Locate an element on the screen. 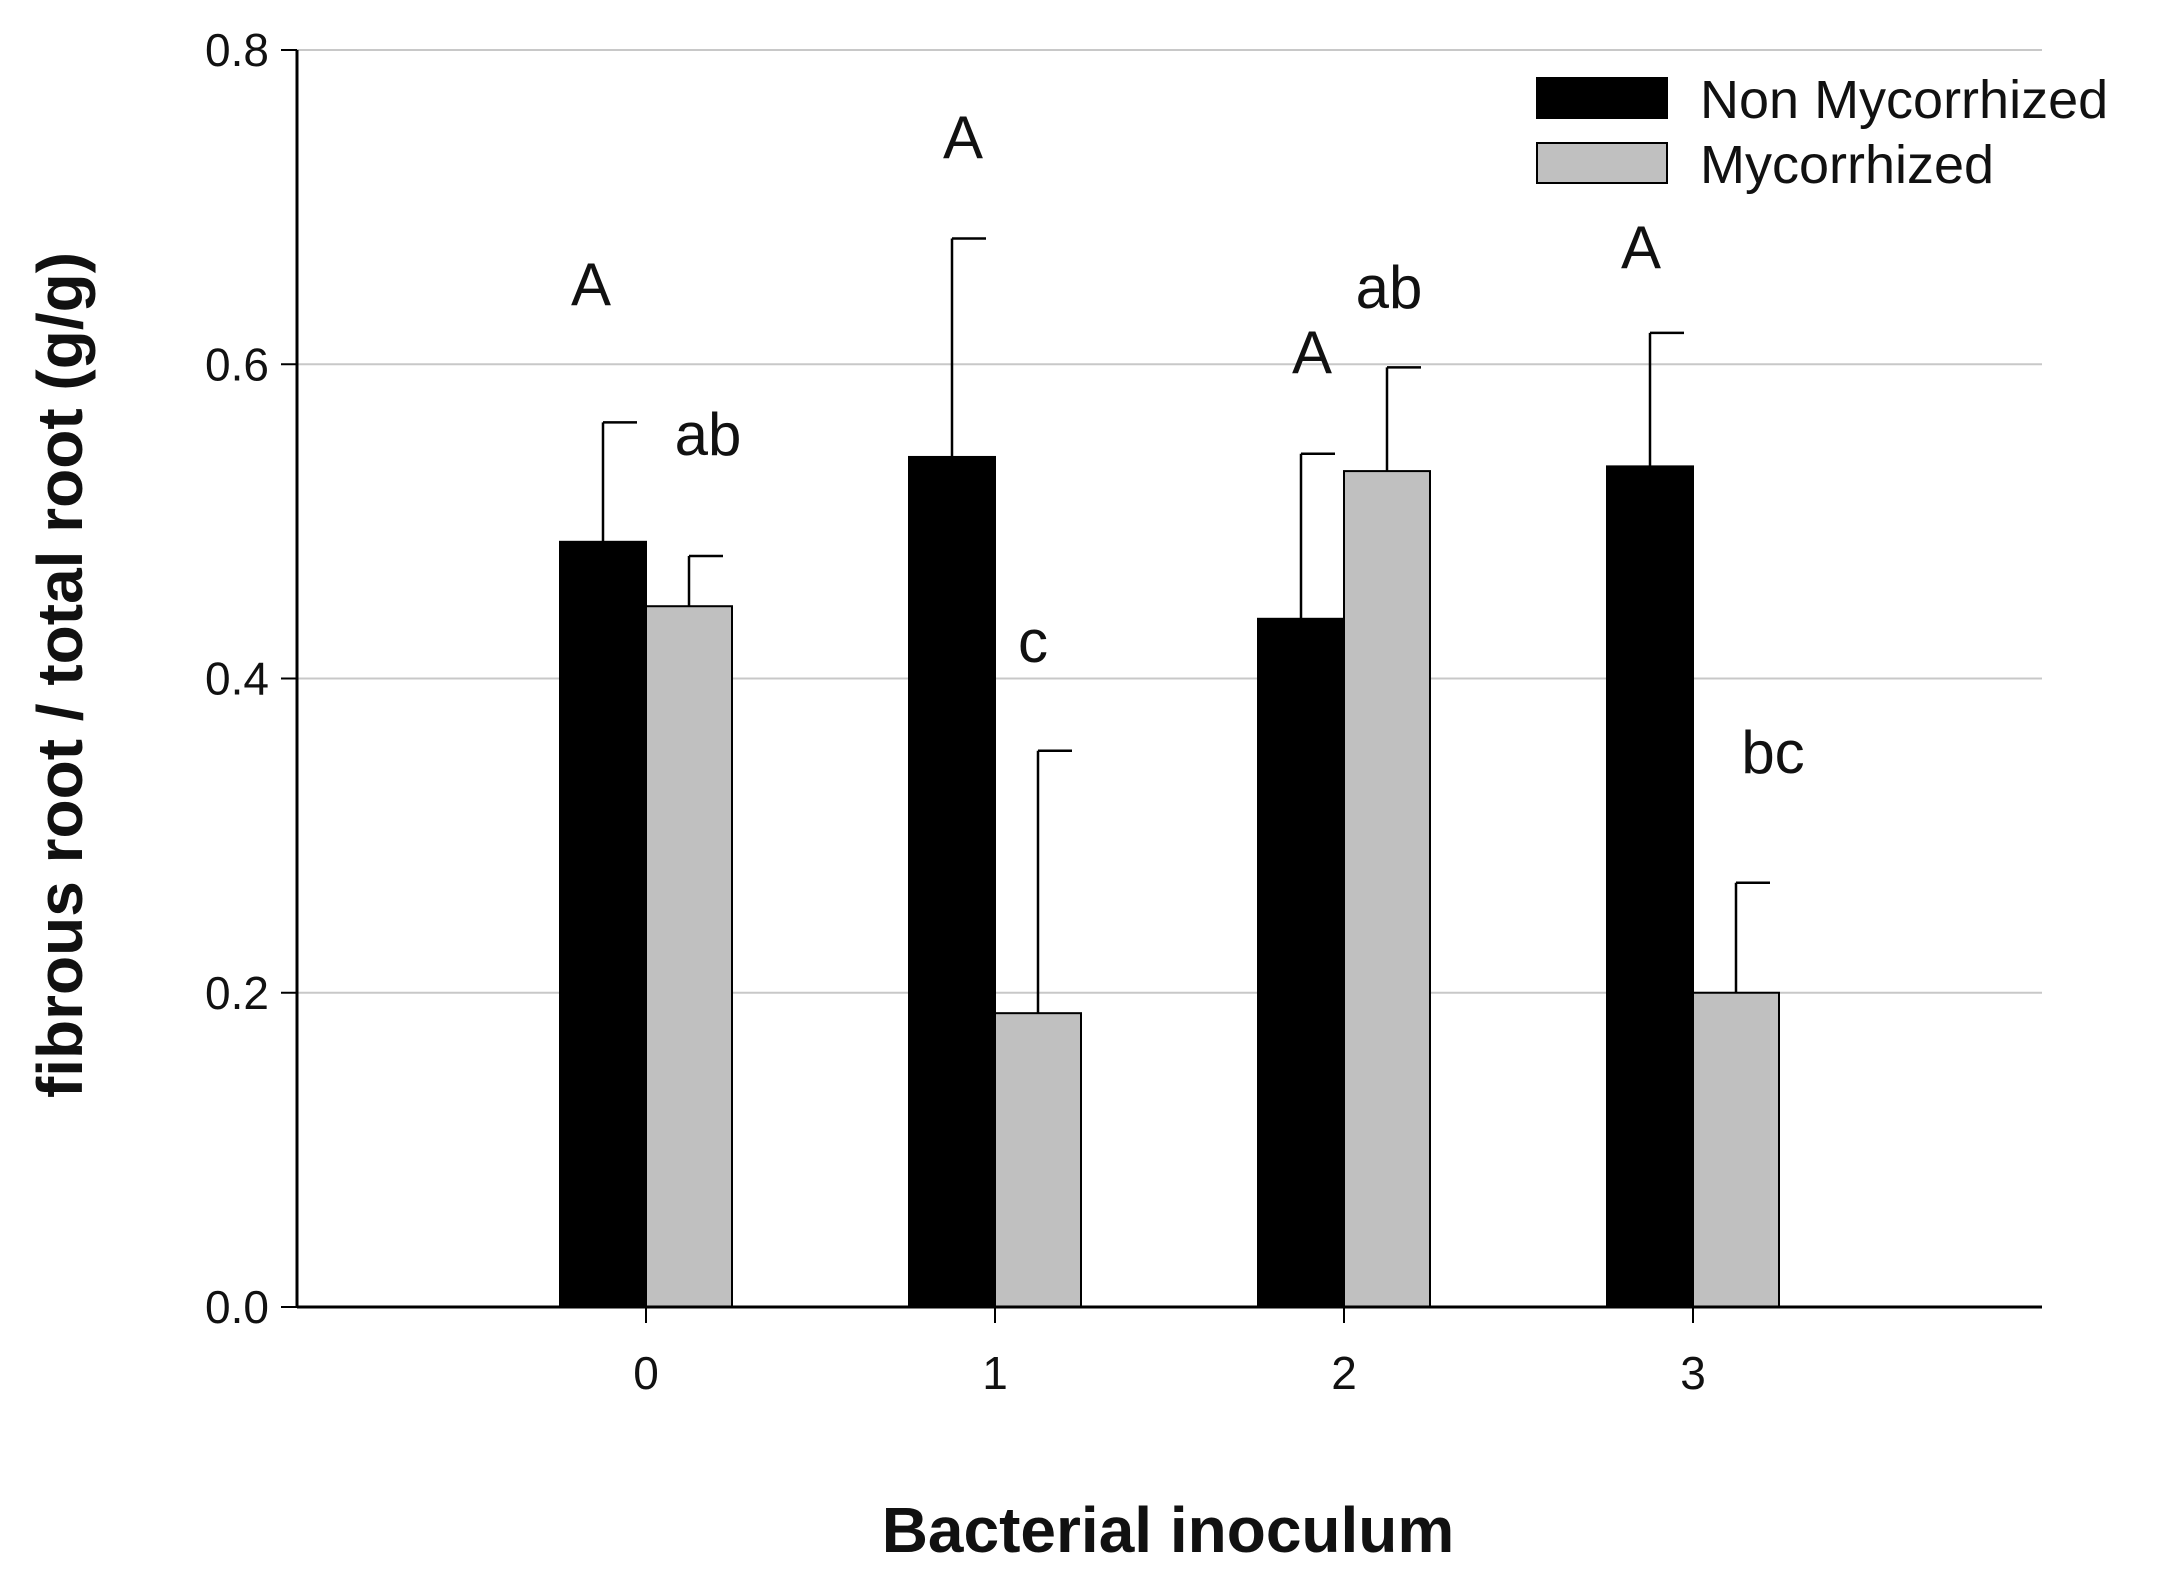 Image resolution: width=2161 pixels, height=1591 pixels. x-axis-title: Bacterial inoculum is located at coordinates (1168, 1530).